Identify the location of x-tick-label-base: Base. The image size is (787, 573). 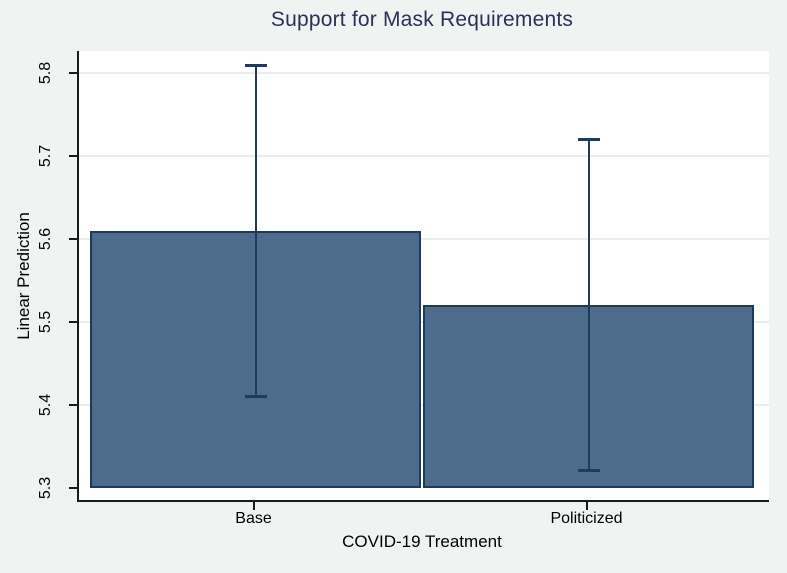
(253, 518).